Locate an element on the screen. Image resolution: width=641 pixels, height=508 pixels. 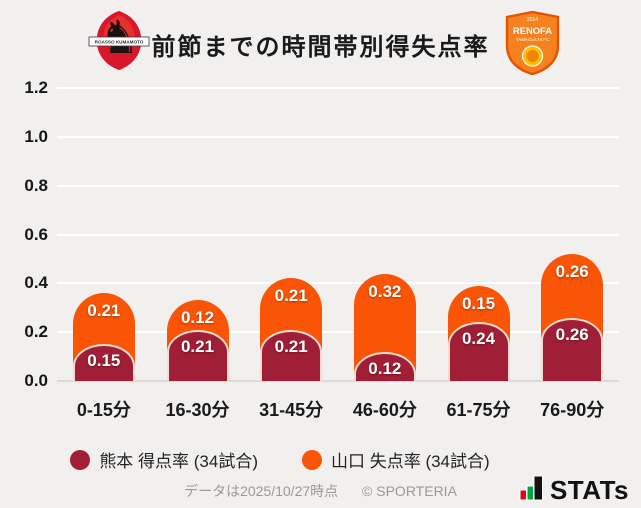
x-tick-label: 0-15分 is located at coordinates (103, 410).